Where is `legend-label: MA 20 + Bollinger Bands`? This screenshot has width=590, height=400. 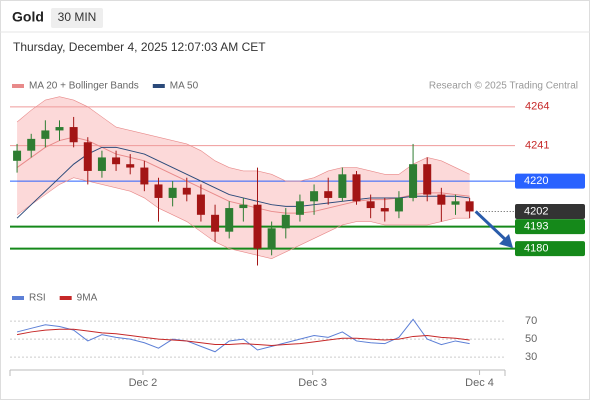 legend-label: MA 20 + Bollinger Bands is located at coordinates (84, 86).